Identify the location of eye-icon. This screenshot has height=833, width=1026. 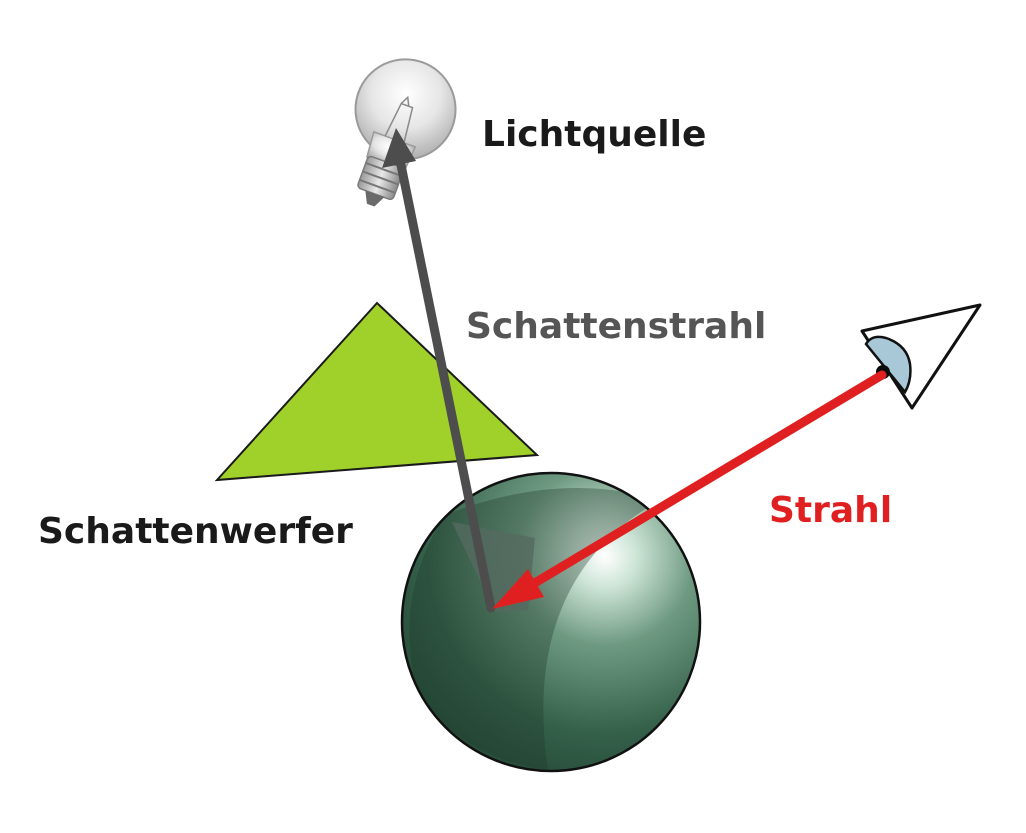
(921, 356).